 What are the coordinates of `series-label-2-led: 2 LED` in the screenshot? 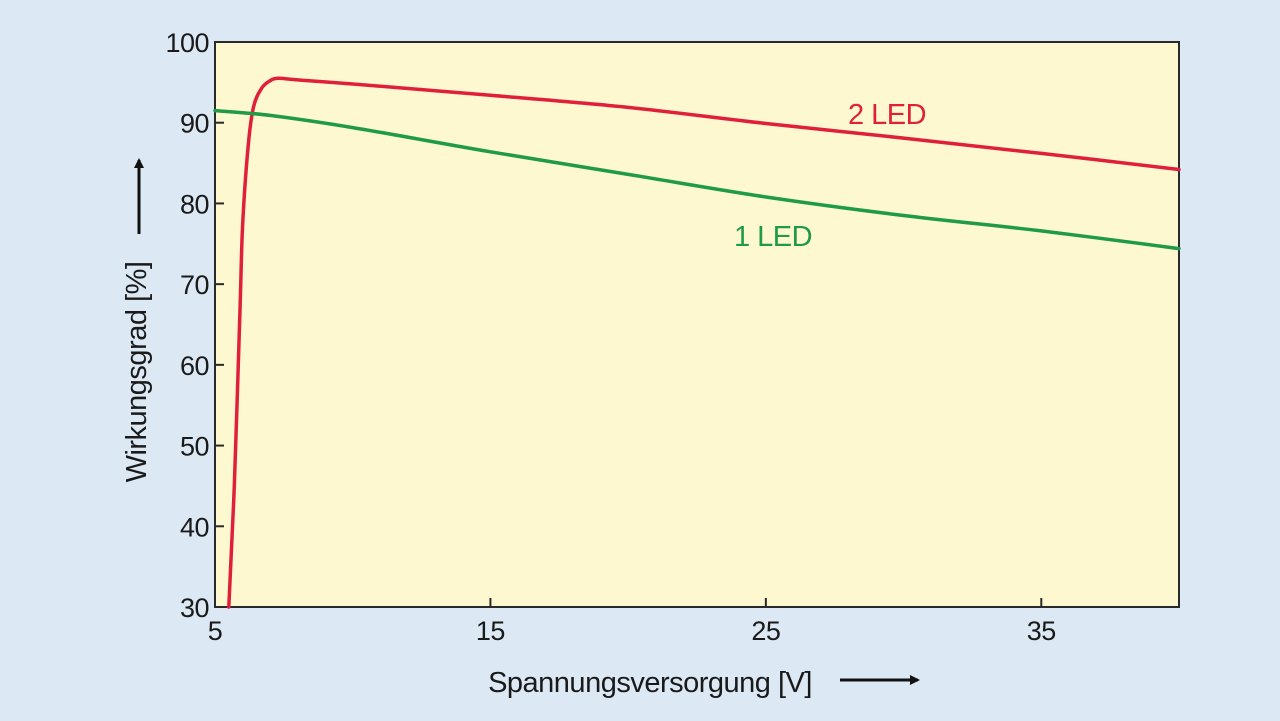 It's located at (887, 115).